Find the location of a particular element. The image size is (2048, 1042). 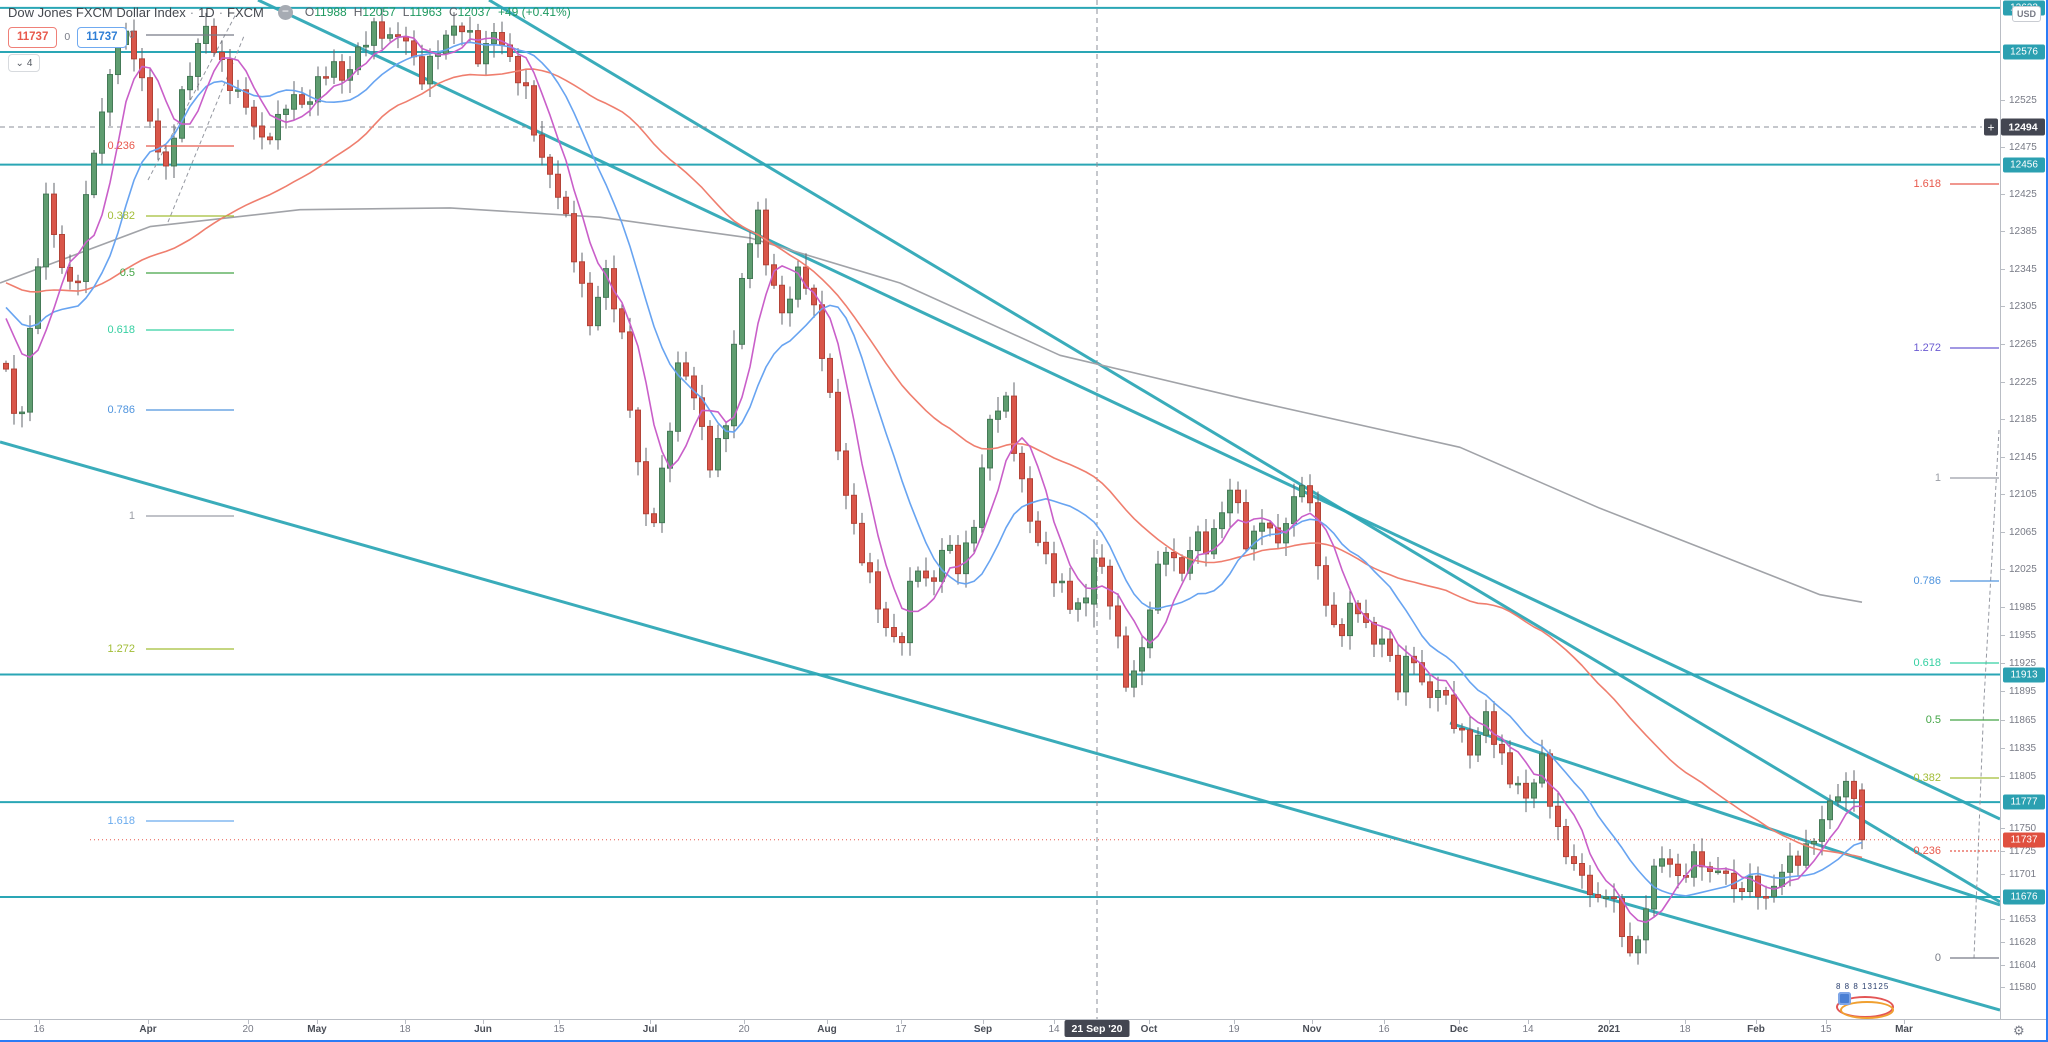

price-tick: 12065 is located at coordinates (2024, 532).